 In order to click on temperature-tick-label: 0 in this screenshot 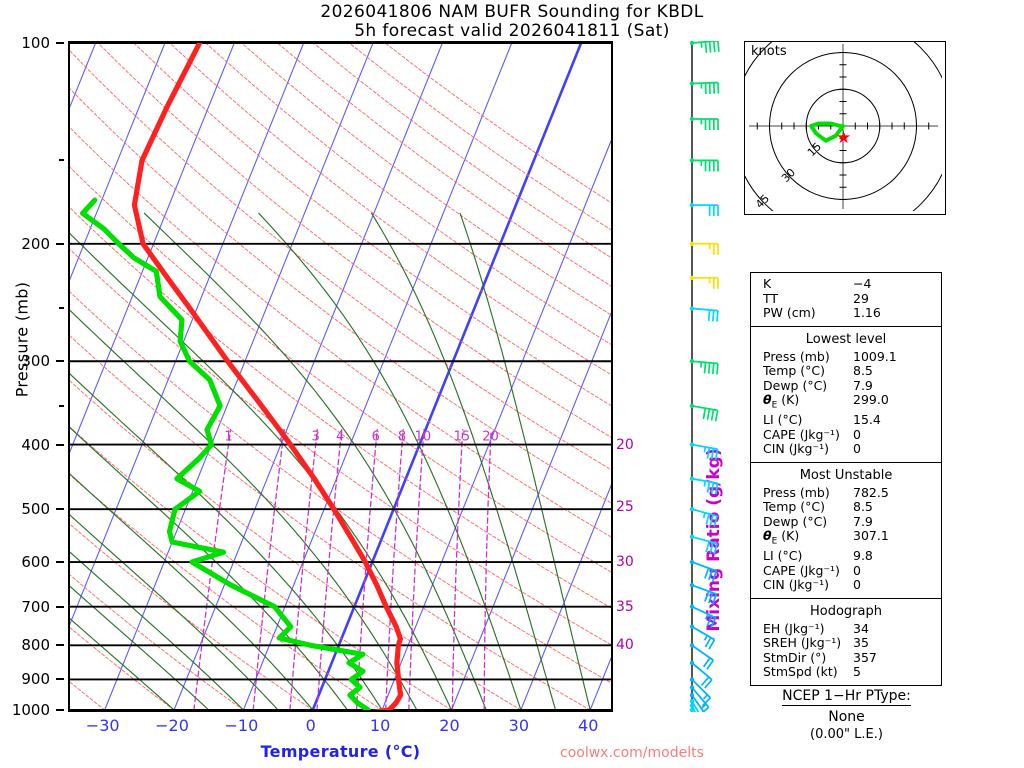, I will do `click(310, 725)`.